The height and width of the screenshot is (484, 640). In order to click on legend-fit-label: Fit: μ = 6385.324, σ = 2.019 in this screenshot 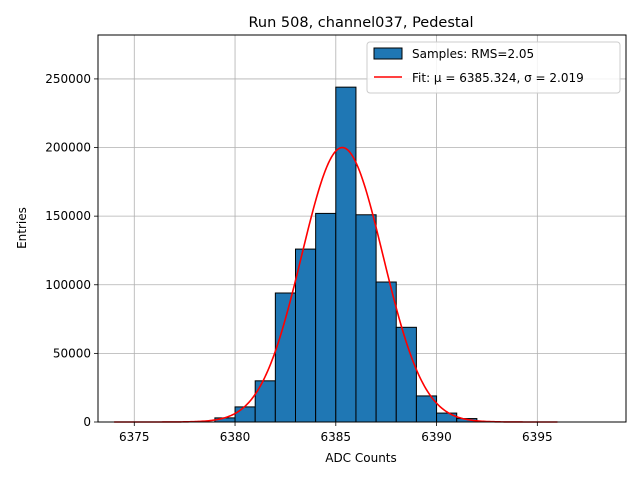, I will do `click(498, 78)`.